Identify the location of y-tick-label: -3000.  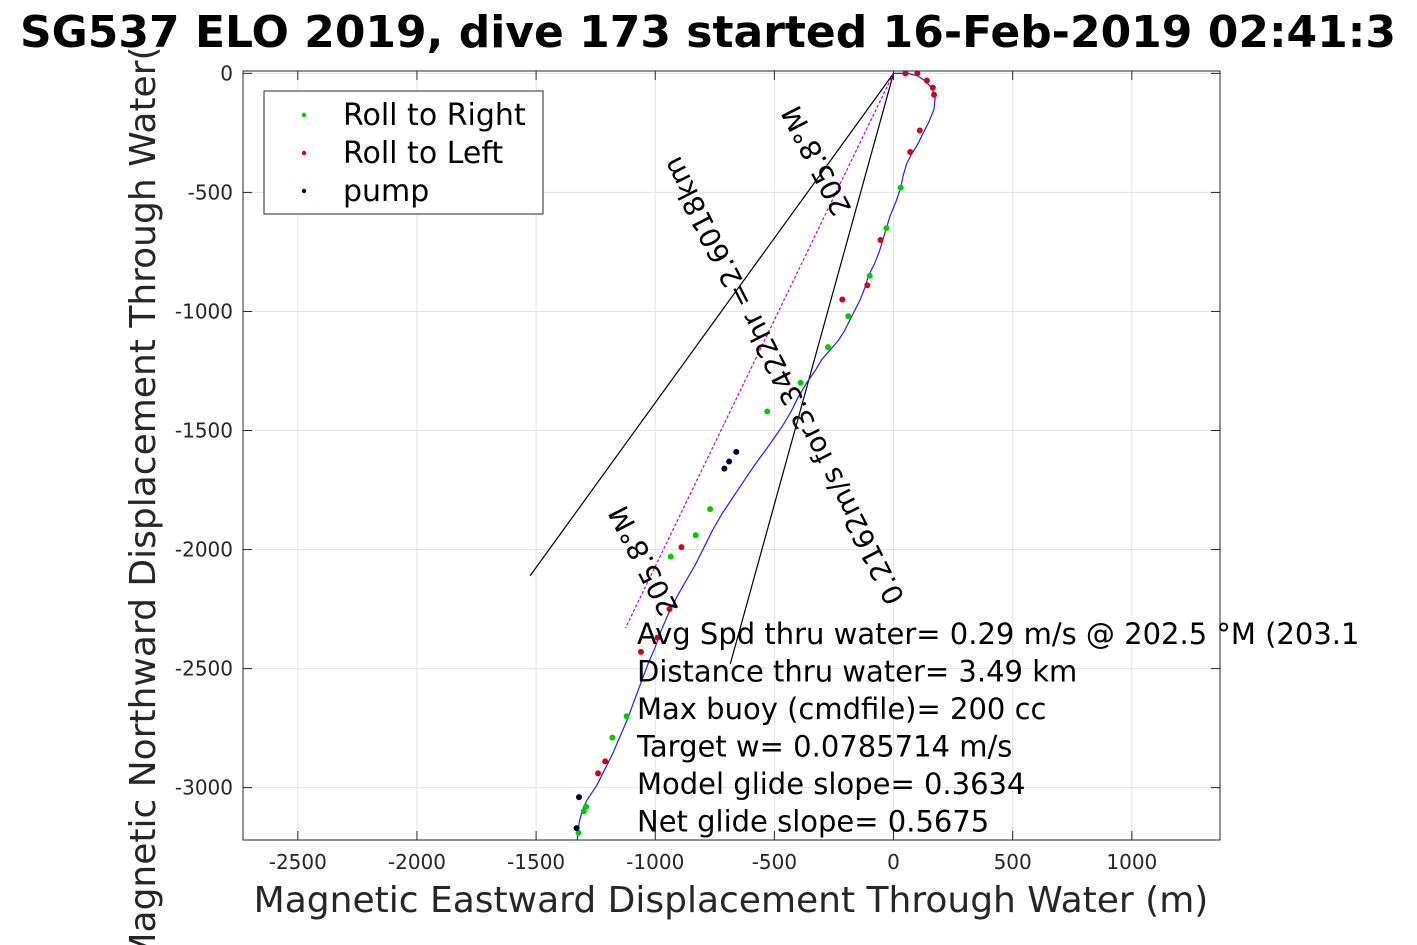
(204, 788).